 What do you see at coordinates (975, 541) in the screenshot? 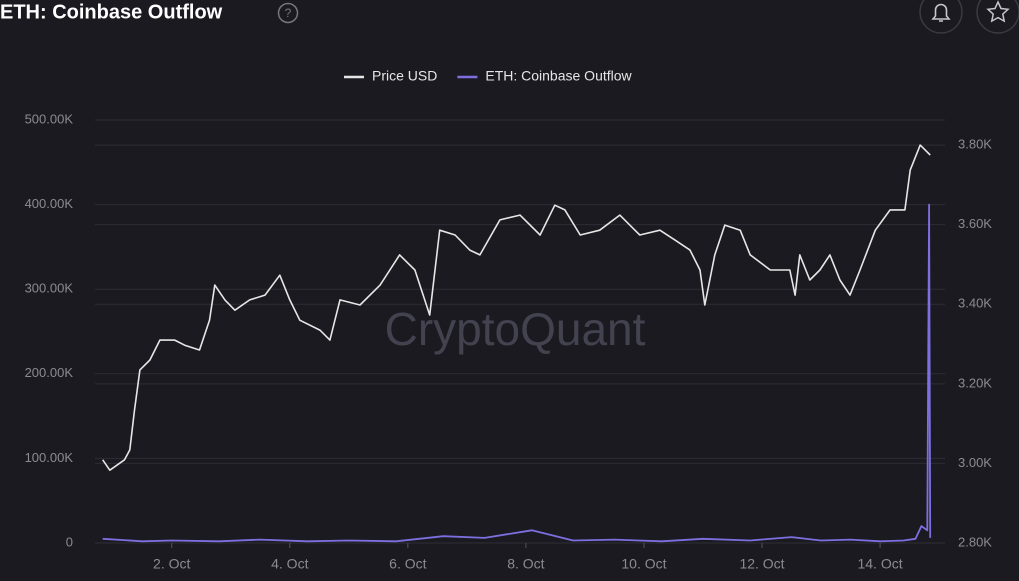
I see `y2-tick-label: 2.80K` at bounding box center [975, 541].